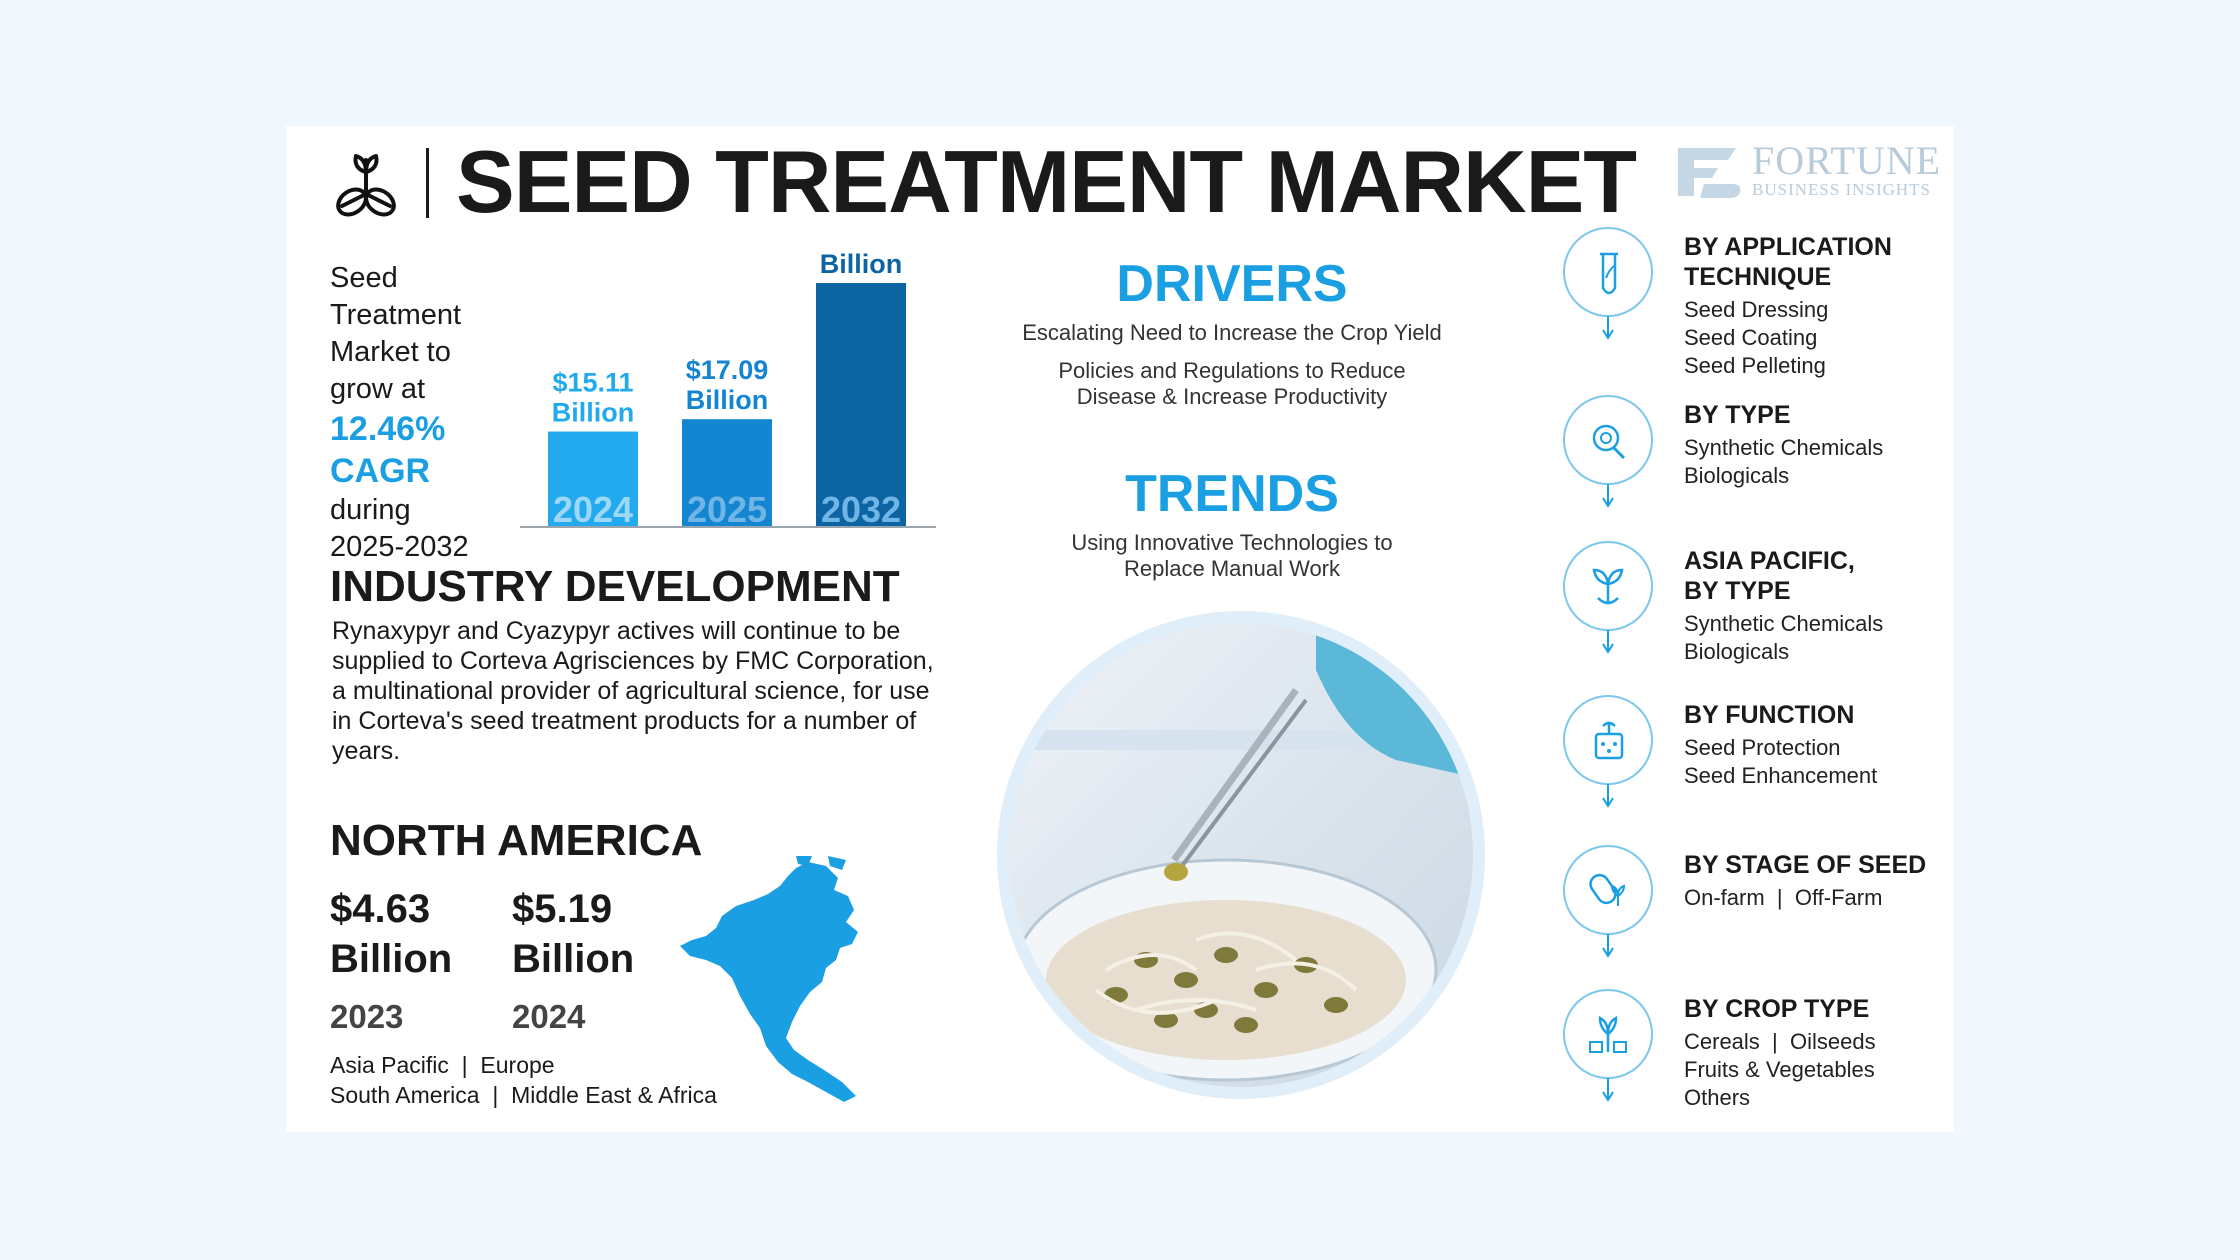 Image resolution: width=2240 pixels, height=1260 pixels. Describe the element at coordinates (1709, 173) in the screenshot. I see `fortune-logo-icon` at that location.